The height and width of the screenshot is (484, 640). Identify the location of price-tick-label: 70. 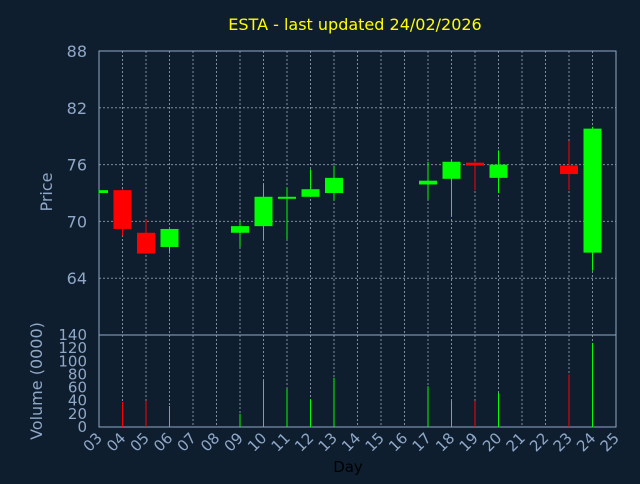
(77, 221).